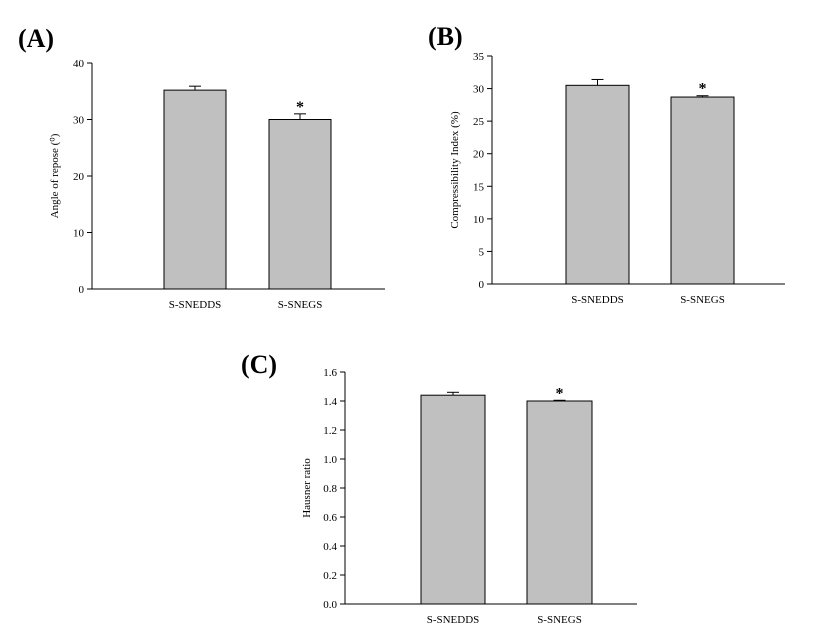 Image resolution: width=827 pixels, height=637 pixels. I want to click on panel-label: (A), so click(36, 38).